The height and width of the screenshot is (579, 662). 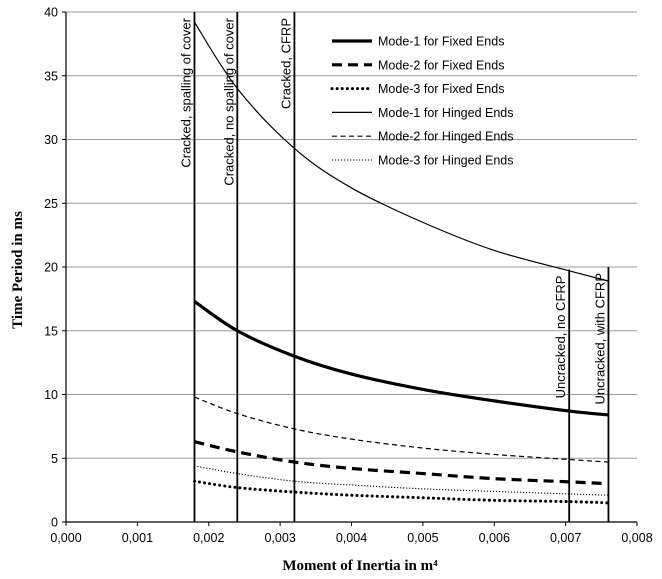 What do you see at coordinates (422, 538) in the screenshot?
I see `x-tick-label: 0,005` at bounding box center [422, 538].